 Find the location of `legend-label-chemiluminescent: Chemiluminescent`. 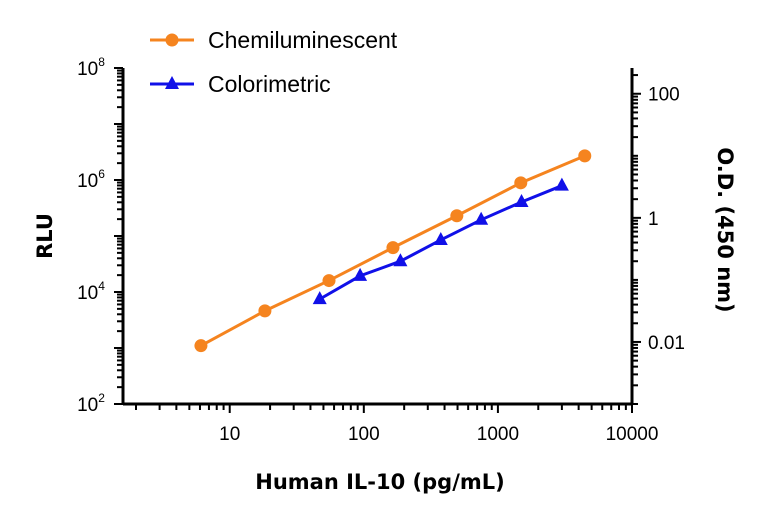

legend-label-chemiluminescent: Chemiluminescent is located at coordinates (303, 40).